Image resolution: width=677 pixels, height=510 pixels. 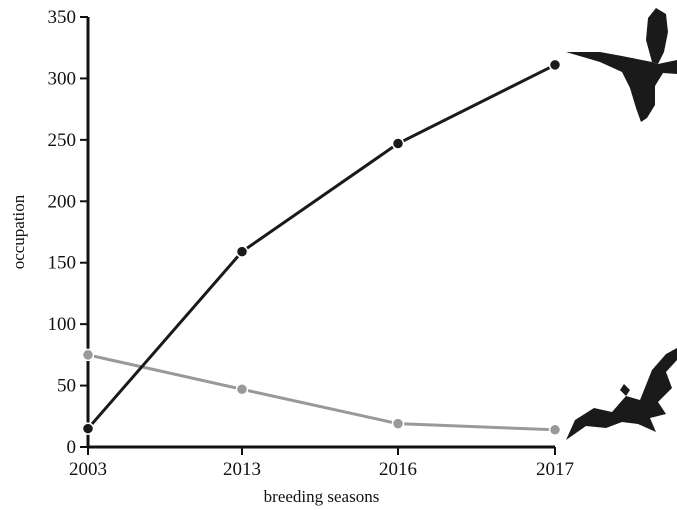 I want to click on y-tick-label: 150, so click(x=62, y=263).